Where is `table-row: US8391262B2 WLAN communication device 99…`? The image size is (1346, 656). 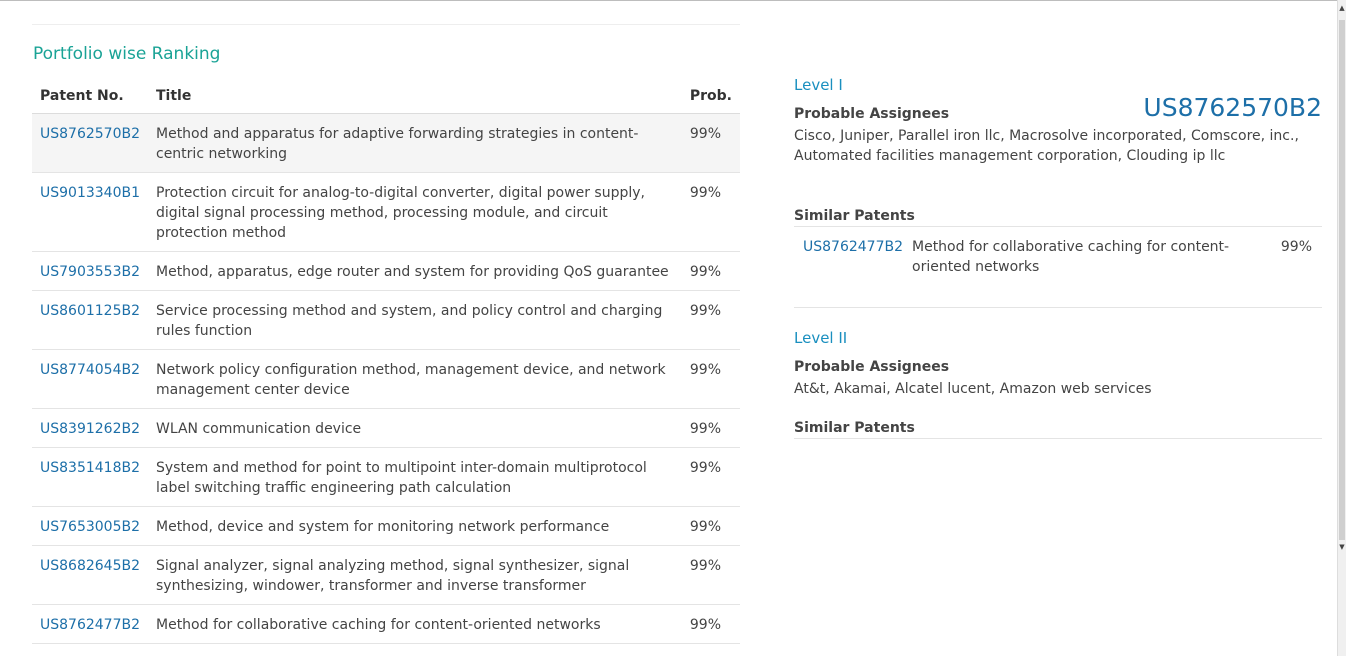
table-row: US8391262B2 WLAN communication device 99… is located at coordinates (386, 428).